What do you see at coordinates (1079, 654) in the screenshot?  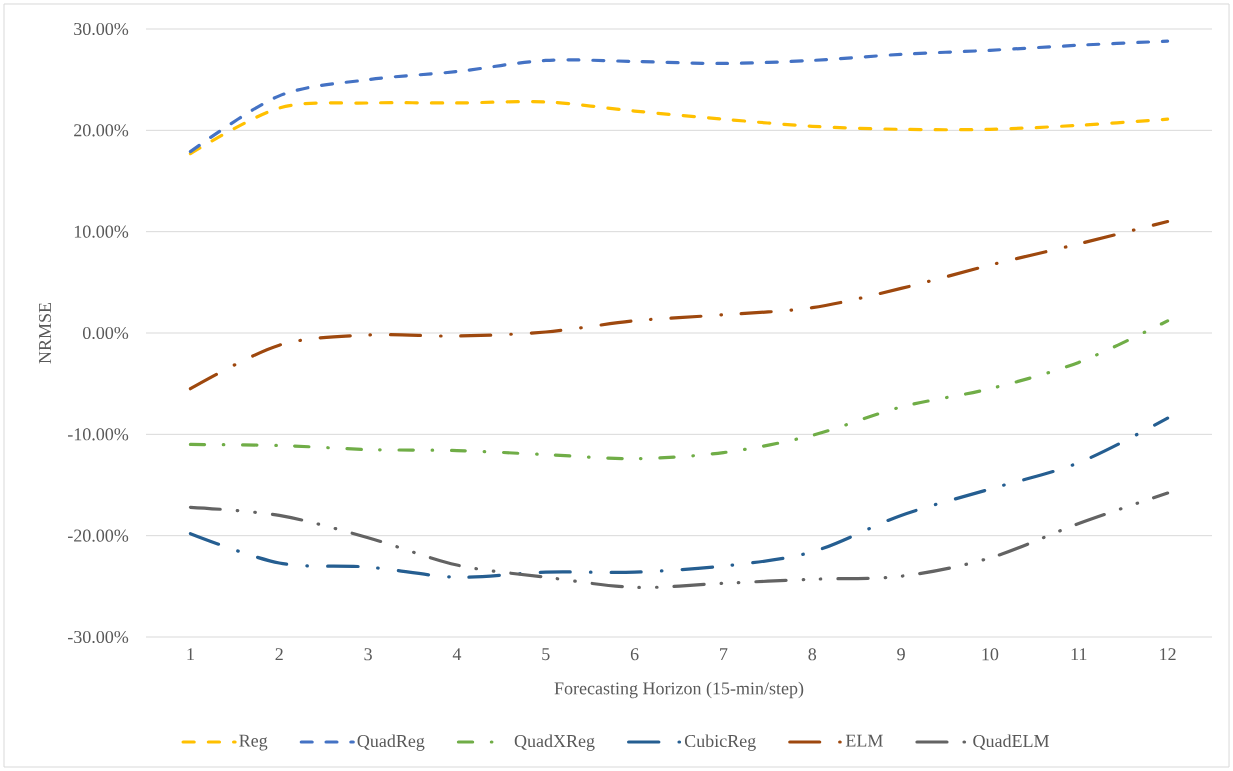 I see `x-tick-label: 11` at bounding box center [1079, 654].